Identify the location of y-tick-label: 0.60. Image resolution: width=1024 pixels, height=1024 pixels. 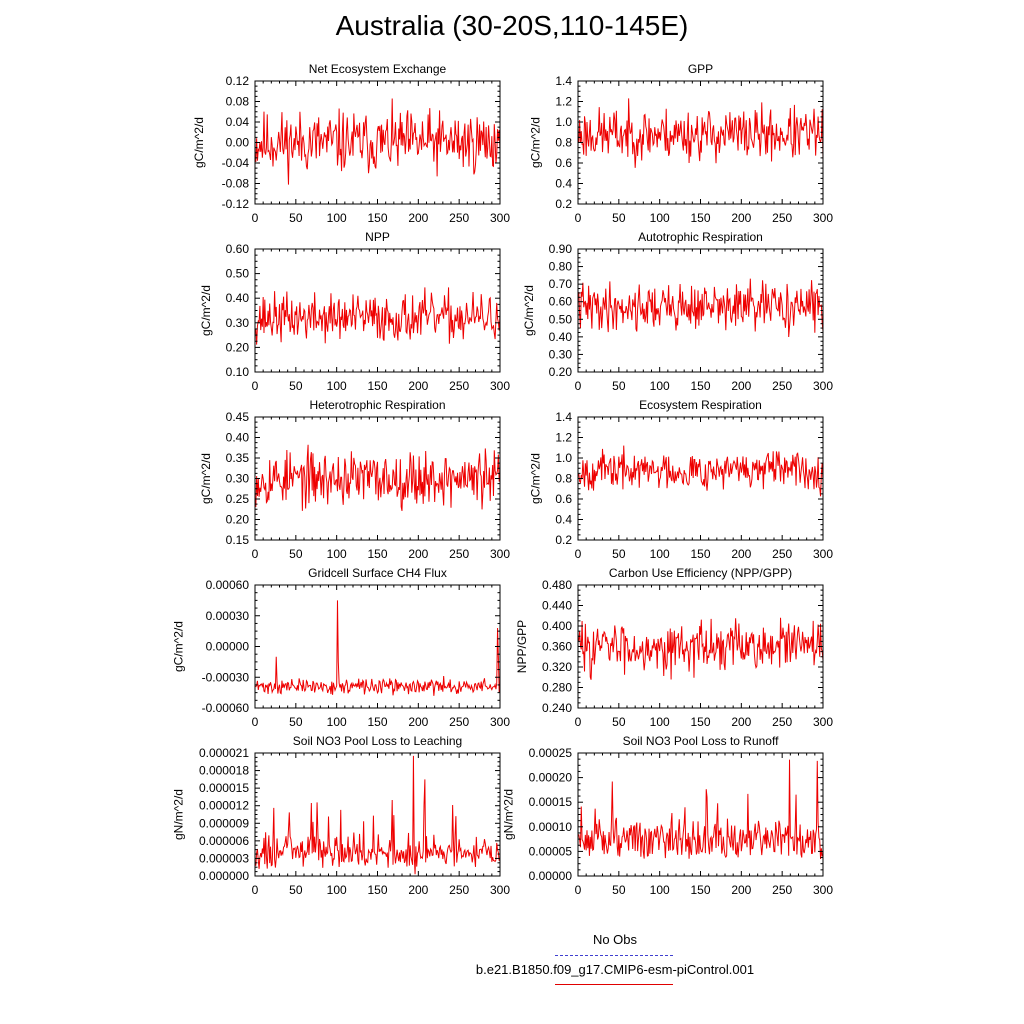
(561, 302).